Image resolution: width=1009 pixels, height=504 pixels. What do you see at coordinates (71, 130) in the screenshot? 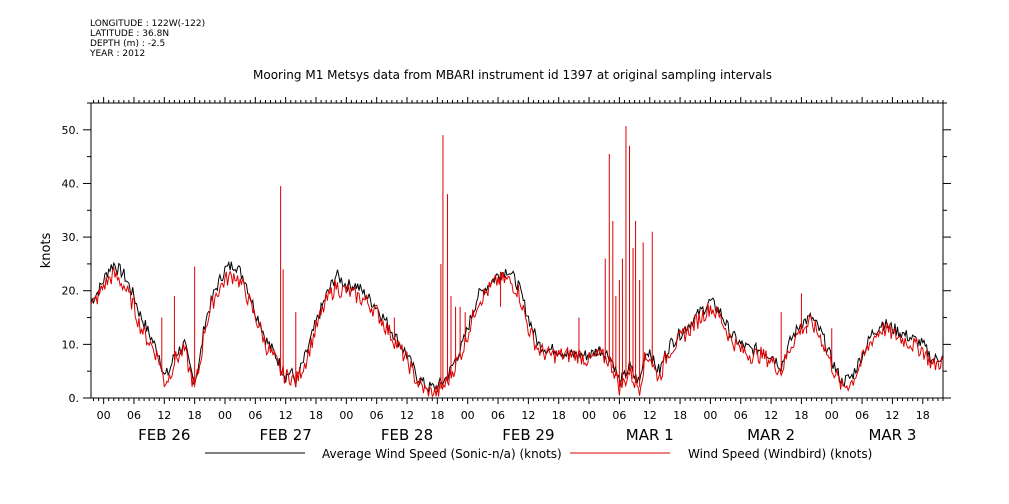
I see `y-tick-label: 50.` at bounding box center [71, 130].